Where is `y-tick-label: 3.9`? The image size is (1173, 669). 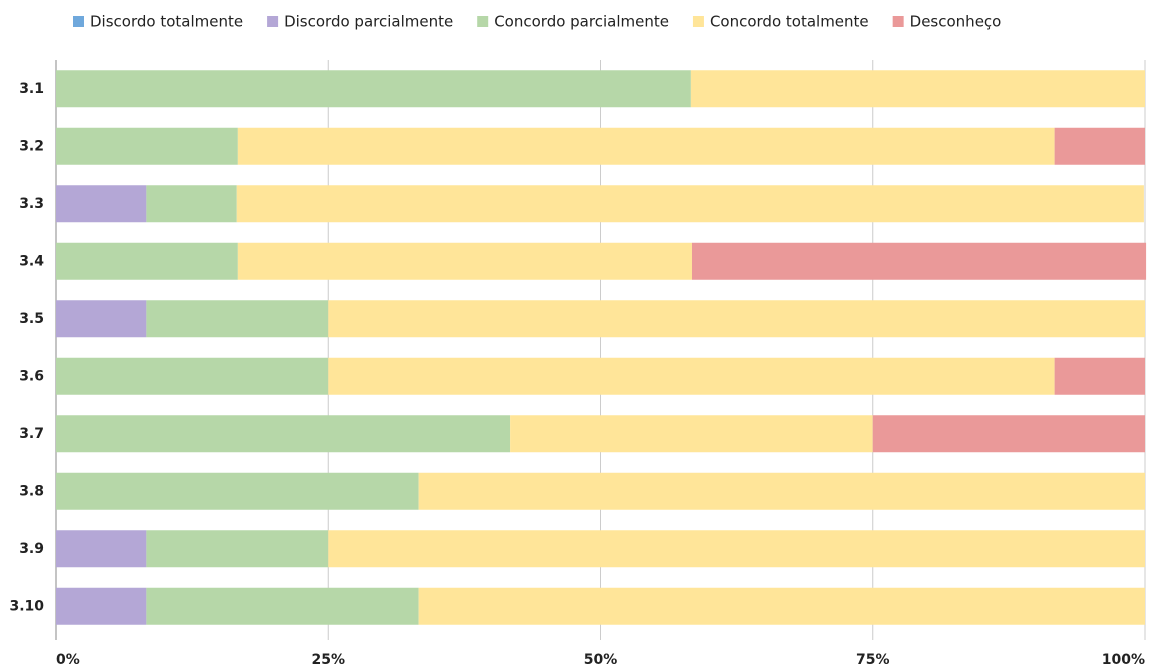
y-tick-label: 3.9 is located at coordinates (31, 549).